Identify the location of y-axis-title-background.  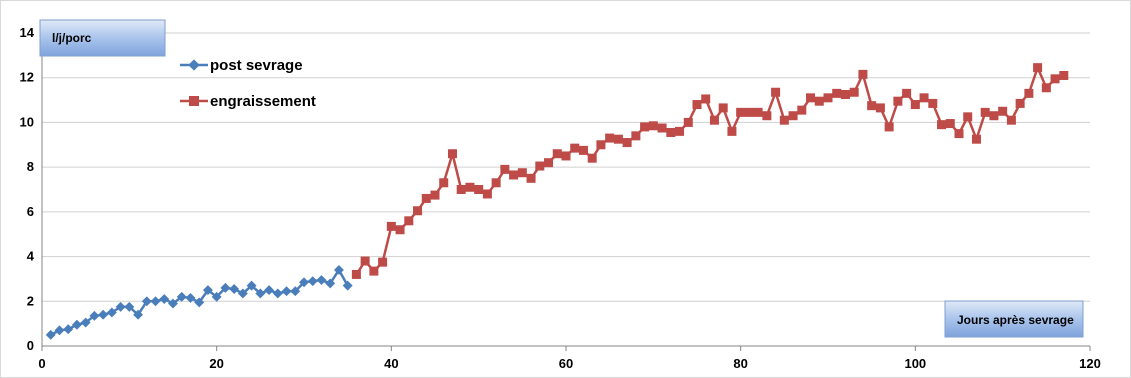
(102, 38).